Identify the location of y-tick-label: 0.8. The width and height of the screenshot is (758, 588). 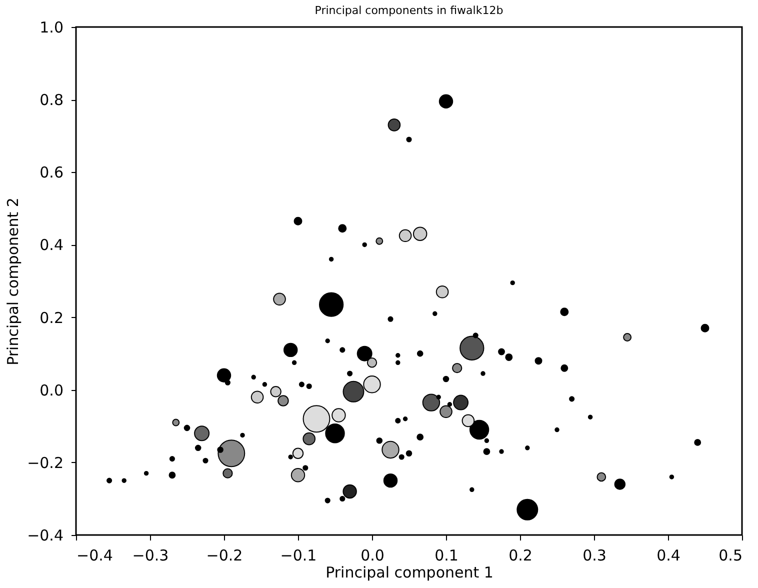
(52, 100).